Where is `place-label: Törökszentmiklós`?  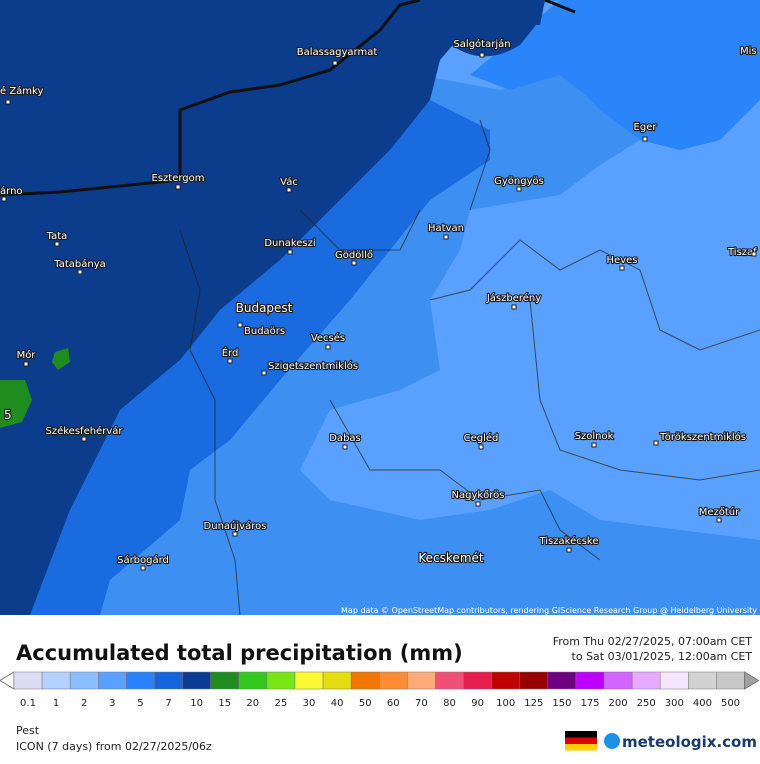
place-label: Törökszentmiklós is located at coordinates (702, 437).